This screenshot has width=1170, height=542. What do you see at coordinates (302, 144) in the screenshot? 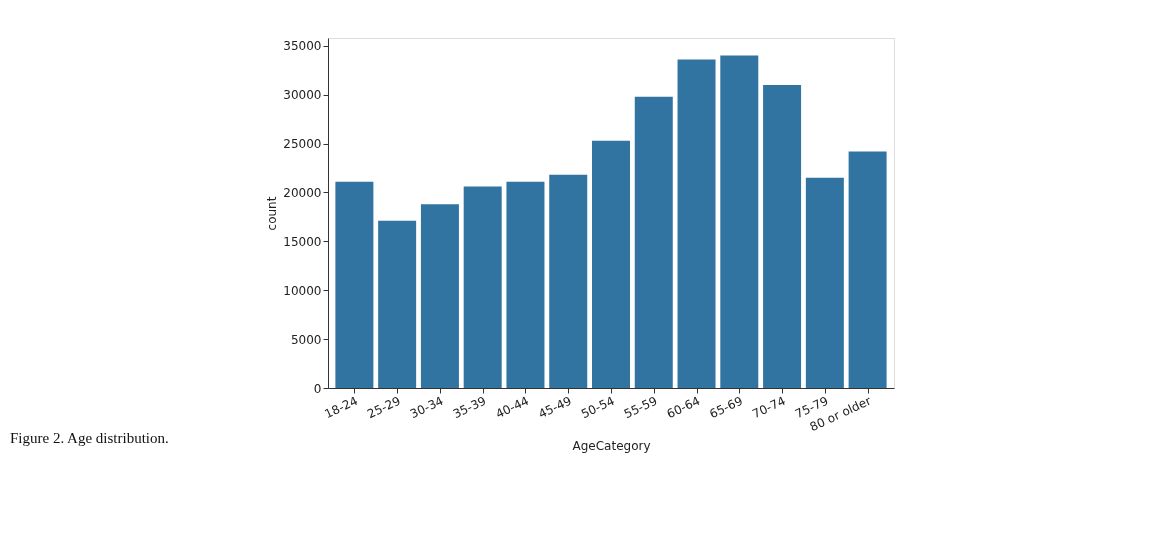
I see `y-tick-label: 25000` at bounding box center [302, 144].